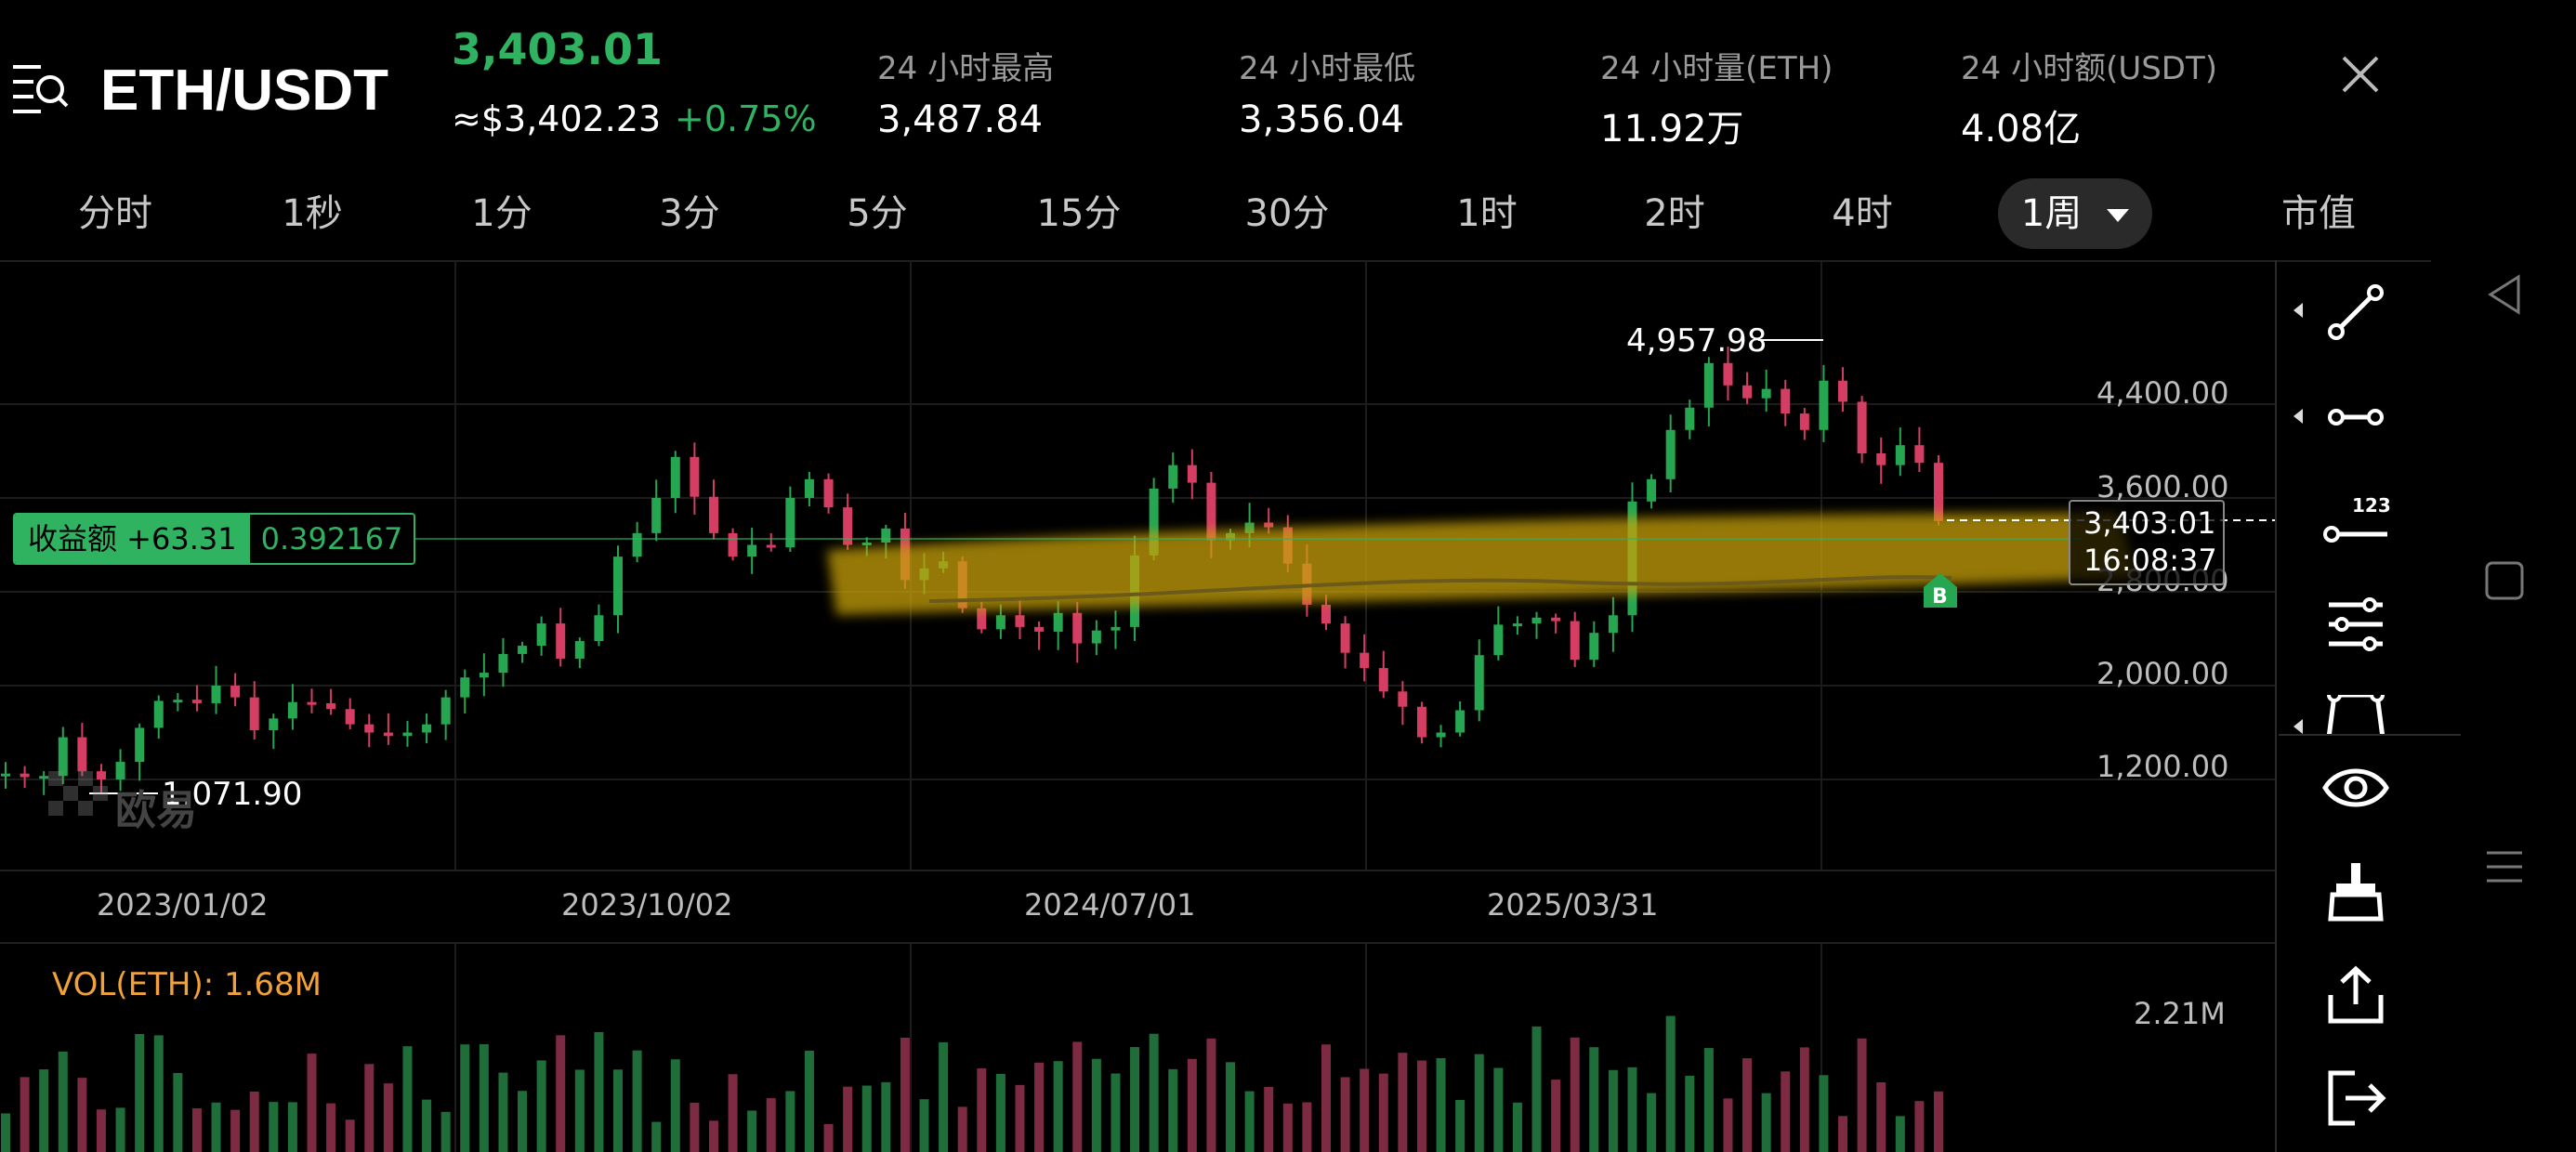 The image size is (2576, 1152). Describe the element at coordinates (2298, 310) in the screenshot. I see `tool-expand-icon` at that location.